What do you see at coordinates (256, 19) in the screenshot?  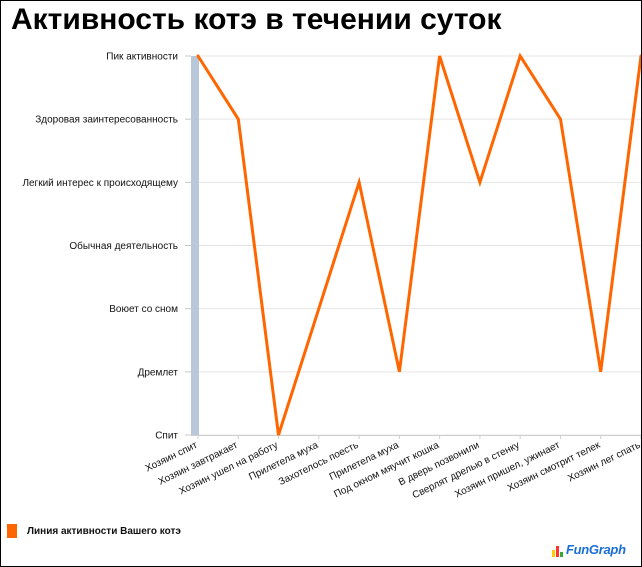 I see `chart-title: Активность котэ в течении суток` at bounding box center [256, 19].